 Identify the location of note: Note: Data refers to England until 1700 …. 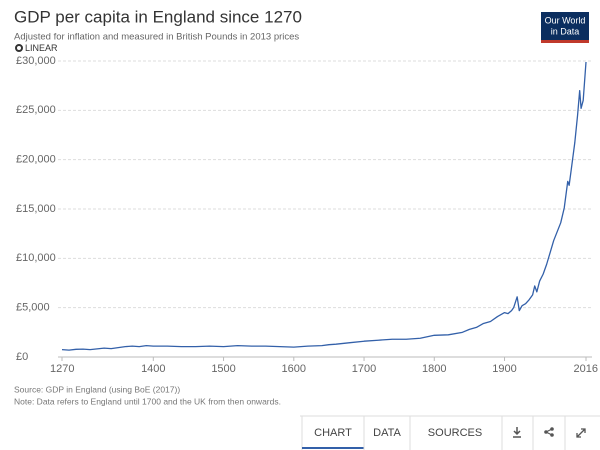
(147, 401).